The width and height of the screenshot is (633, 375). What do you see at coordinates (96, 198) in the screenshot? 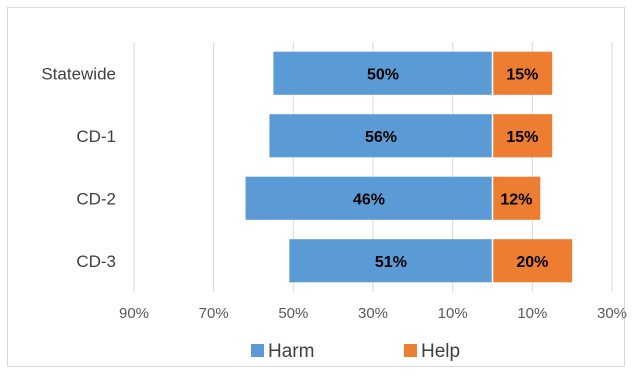
I see `category-label-CD-2: CD-2` at bounding box center [96, 198].